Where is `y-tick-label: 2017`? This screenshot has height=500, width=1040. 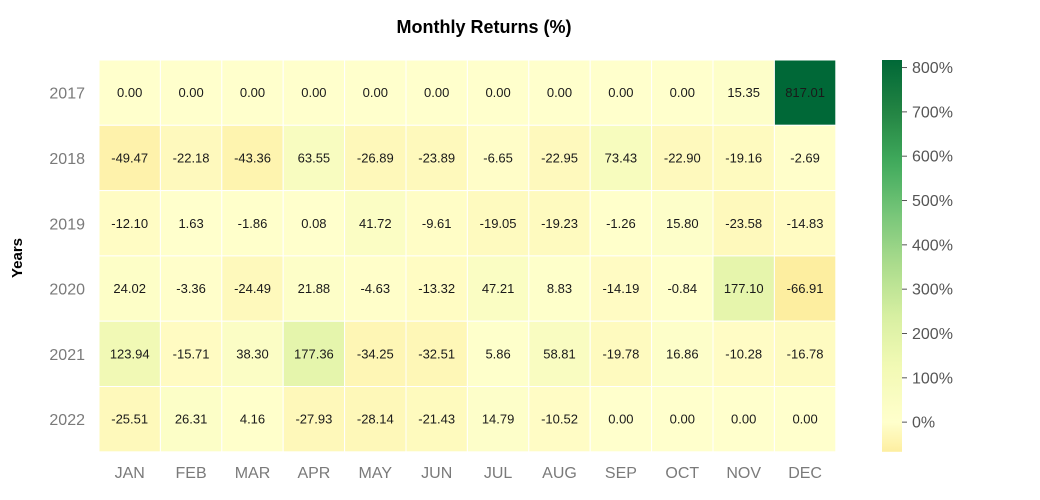 y-tick-label: 2017 is located at coordinates (67, 94).